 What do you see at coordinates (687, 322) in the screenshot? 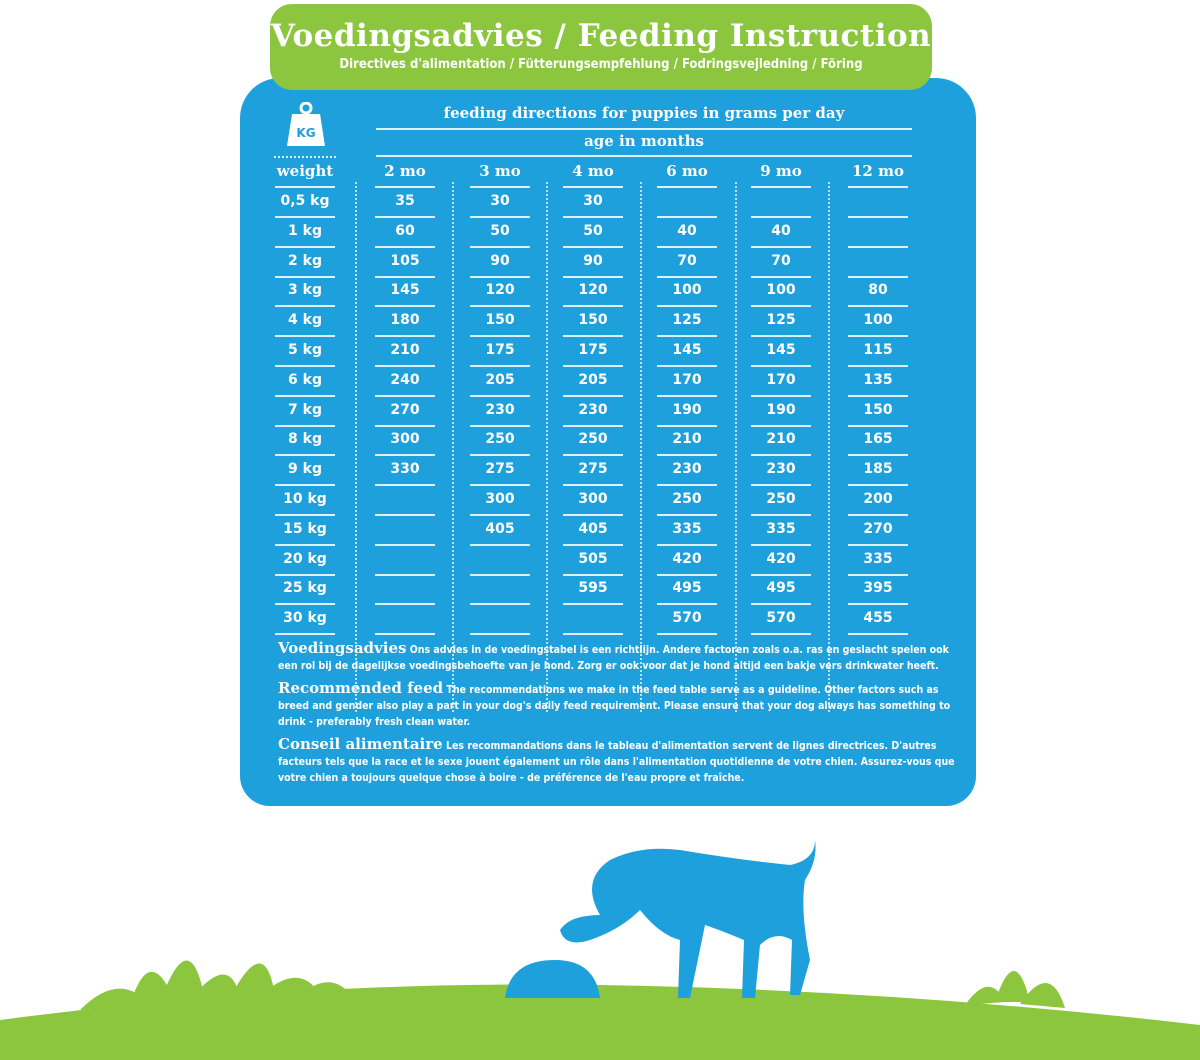
I see `value-cell: 125` at bounding box center [687, 322].